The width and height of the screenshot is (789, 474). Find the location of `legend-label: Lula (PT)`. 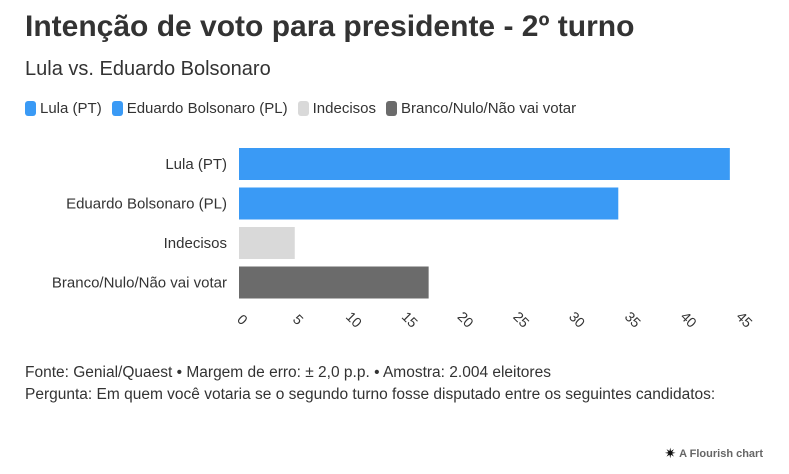

legend-label: Lula (PT) is located at coordinates (71, 108).